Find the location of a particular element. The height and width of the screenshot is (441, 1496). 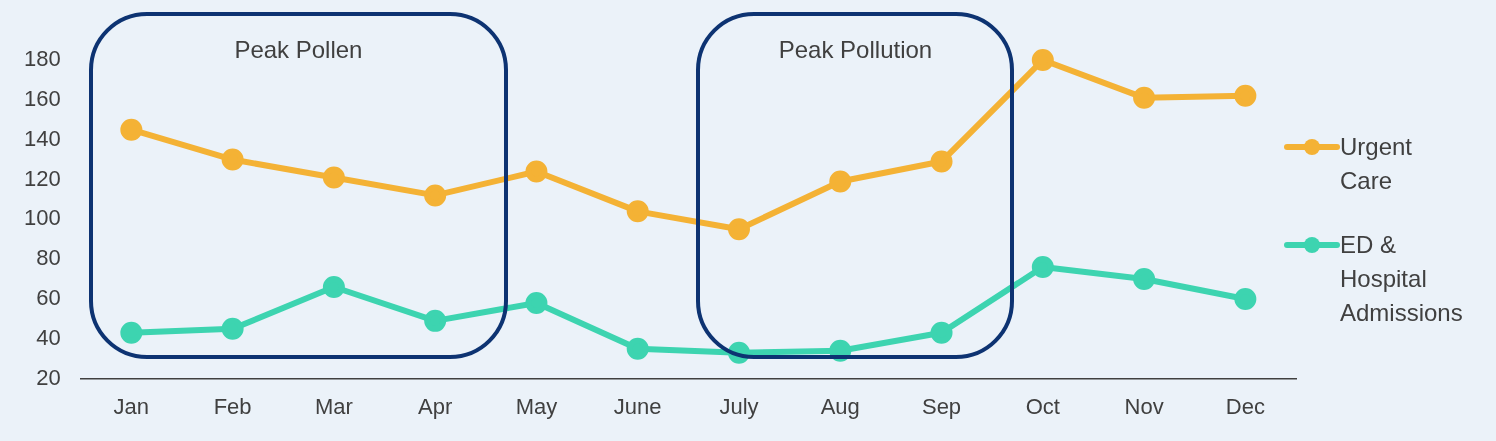

y-tick-label: 60 is located at coordinates (48, 298).